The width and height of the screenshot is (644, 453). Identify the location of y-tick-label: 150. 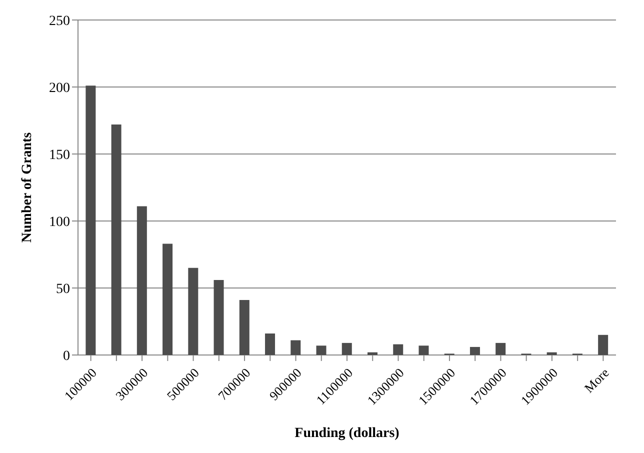
(59, 155).